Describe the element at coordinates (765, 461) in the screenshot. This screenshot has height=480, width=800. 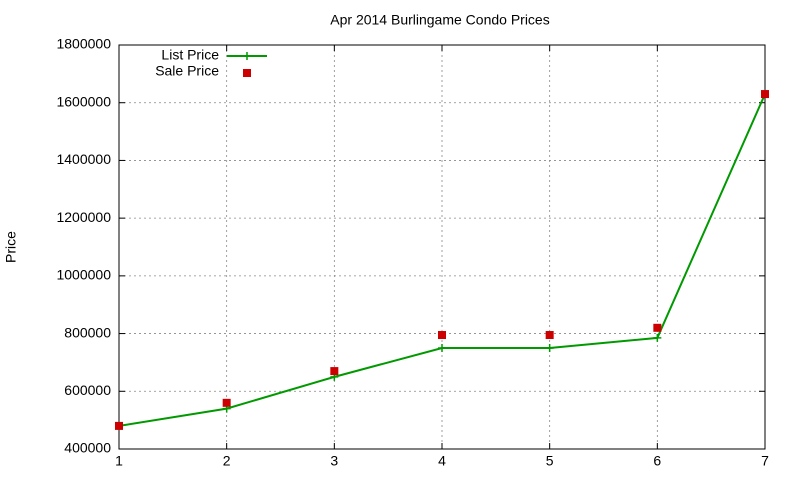
I see `x-tick-label: 7` at that location.